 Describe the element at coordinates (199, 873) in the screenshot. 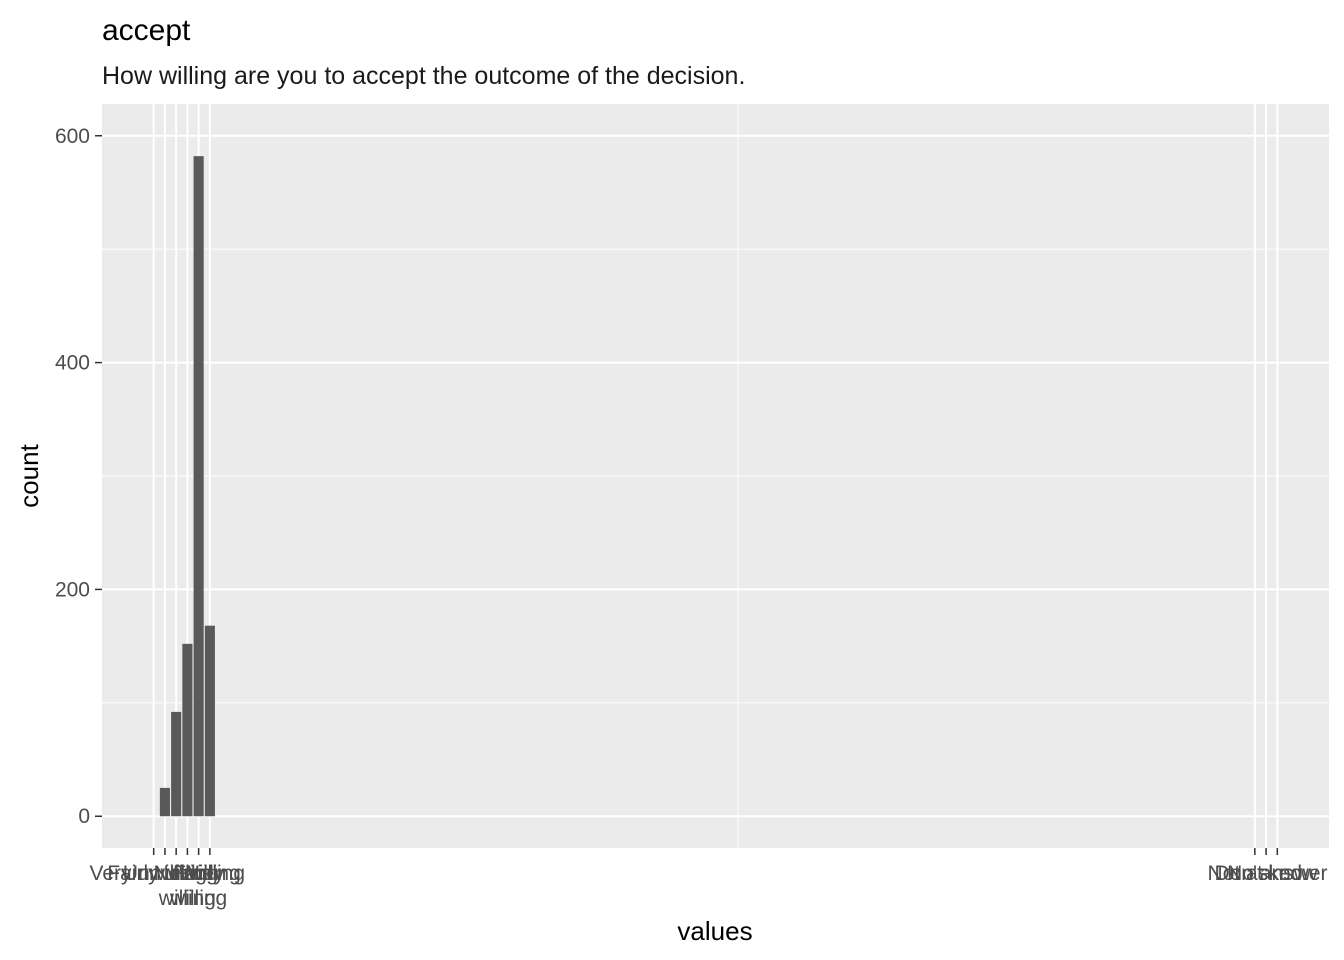

I see `x-tick-label: Fairly` at that location.